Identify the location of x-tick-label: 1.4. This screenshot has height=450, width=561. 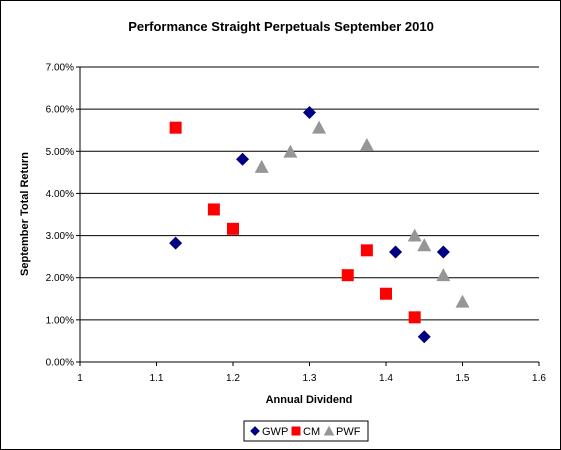
(386, 378).